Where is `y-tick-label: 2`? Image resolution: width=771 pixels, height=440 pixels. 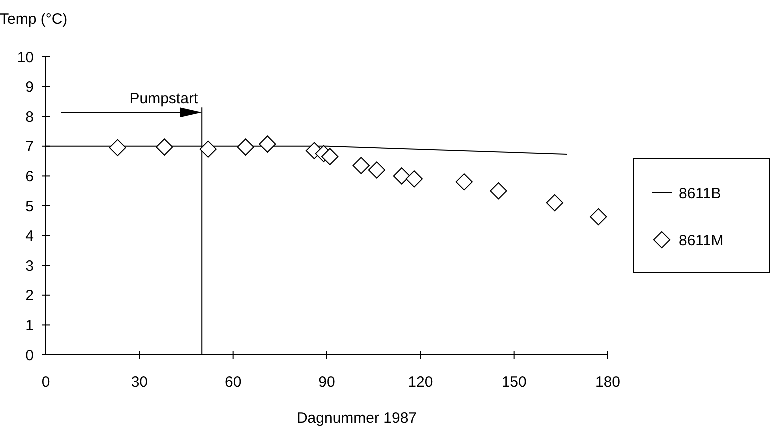 y-tick-label: 2 is located at coordinates (30, 296).